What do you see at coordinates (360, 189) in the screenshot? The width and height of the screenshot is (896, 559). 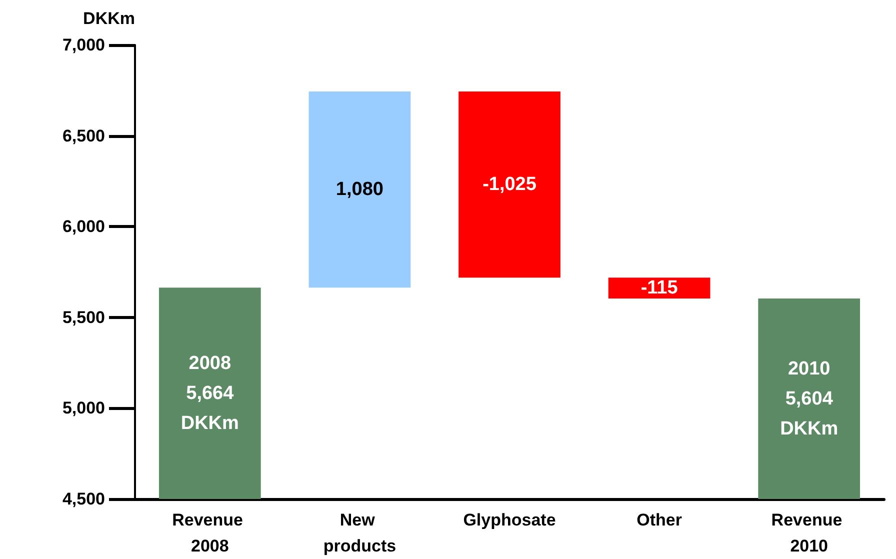 I see `data-label: 1,080` at bounding box center [360, 189].